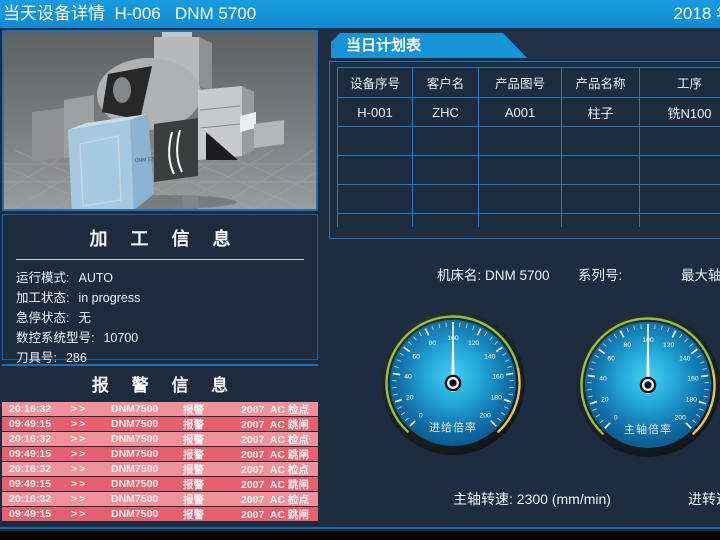  What do you see at coordinates (421, 416) in the screenshot?
I see `svg-text: 0` at bounding box center [421, 416].